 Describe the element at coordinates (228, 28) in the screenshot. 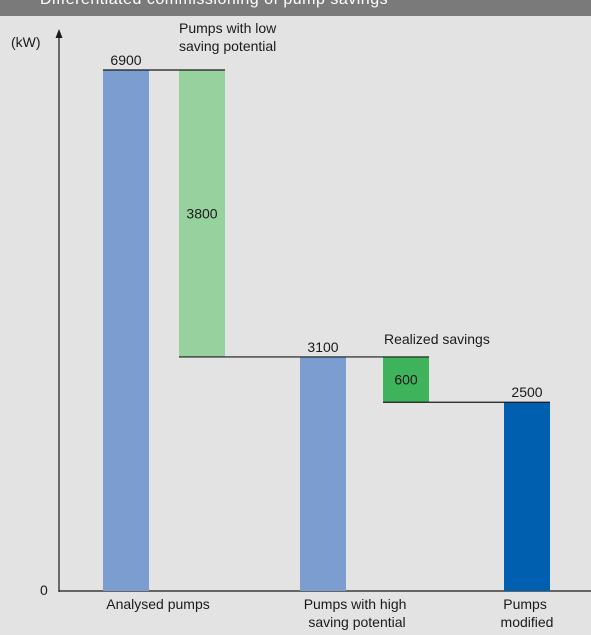

I see `annotation-low-saving-line-1: Pumps with low` at that location.